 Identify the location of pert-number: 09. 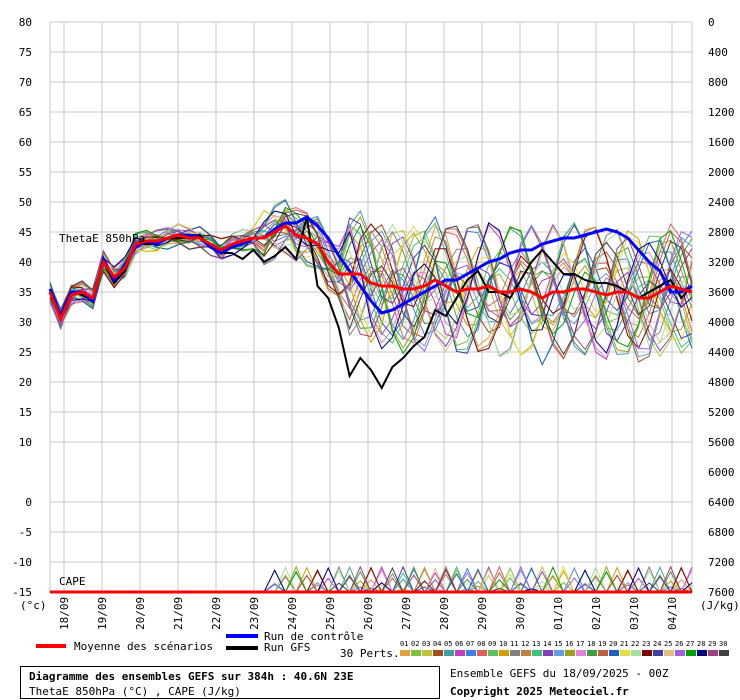
(492, 644).